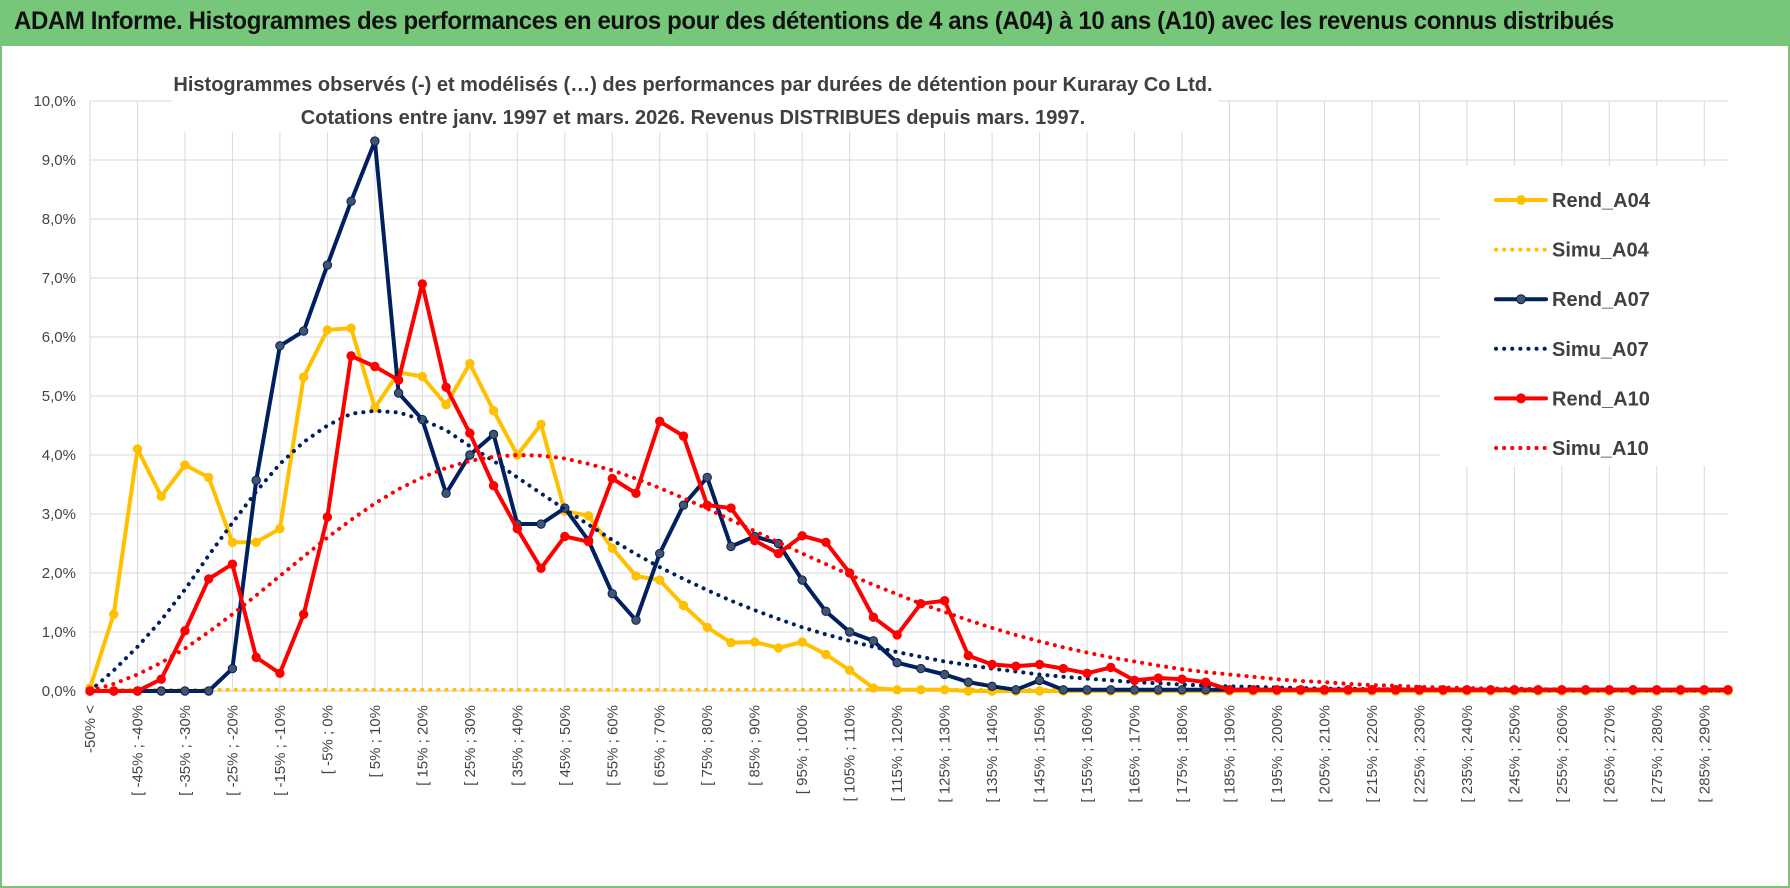  Describe the element at coordinates (1562, 754) in the screenshot. I see `x-tick-label: [ 255% ; 260%` at that location.